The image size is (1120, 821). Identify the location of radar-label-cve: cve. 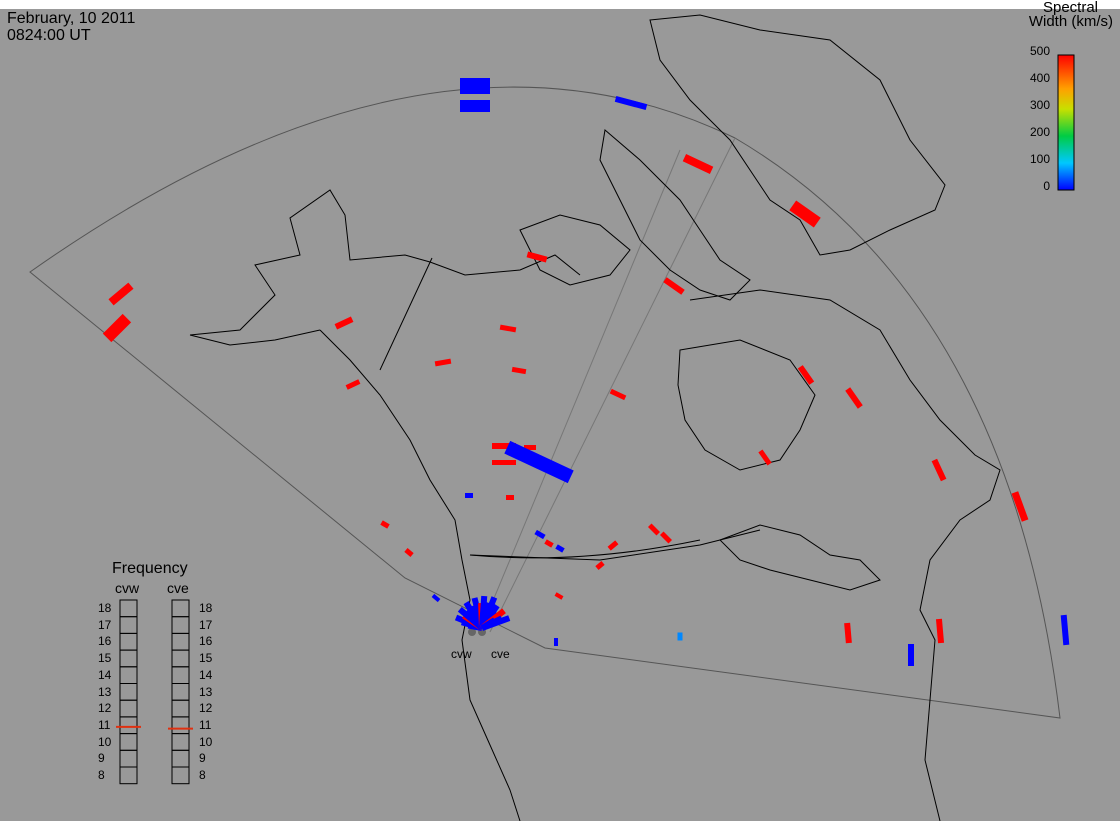
(500, 654).